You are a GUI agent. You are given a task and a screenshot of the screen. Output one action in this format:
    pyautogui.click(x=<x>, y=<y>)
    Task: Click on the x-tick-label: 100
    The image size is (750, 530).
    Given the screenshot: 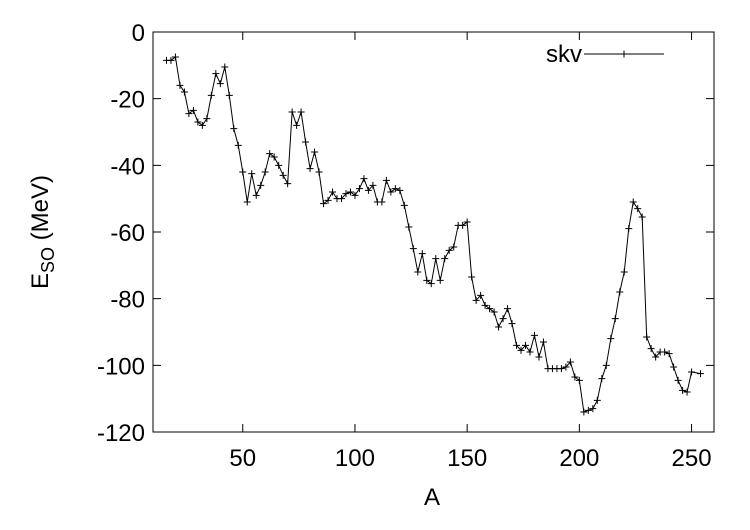 What is the action you would take?
    pyautogui.click(x=355, y=458)
    